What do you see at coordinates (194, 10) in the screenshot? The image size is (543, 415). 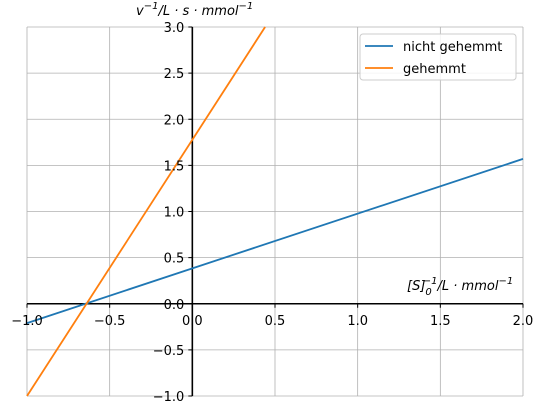 I see `y-axis-label: v−1/L · s · mmol−1` at bounding box center [194, 10].